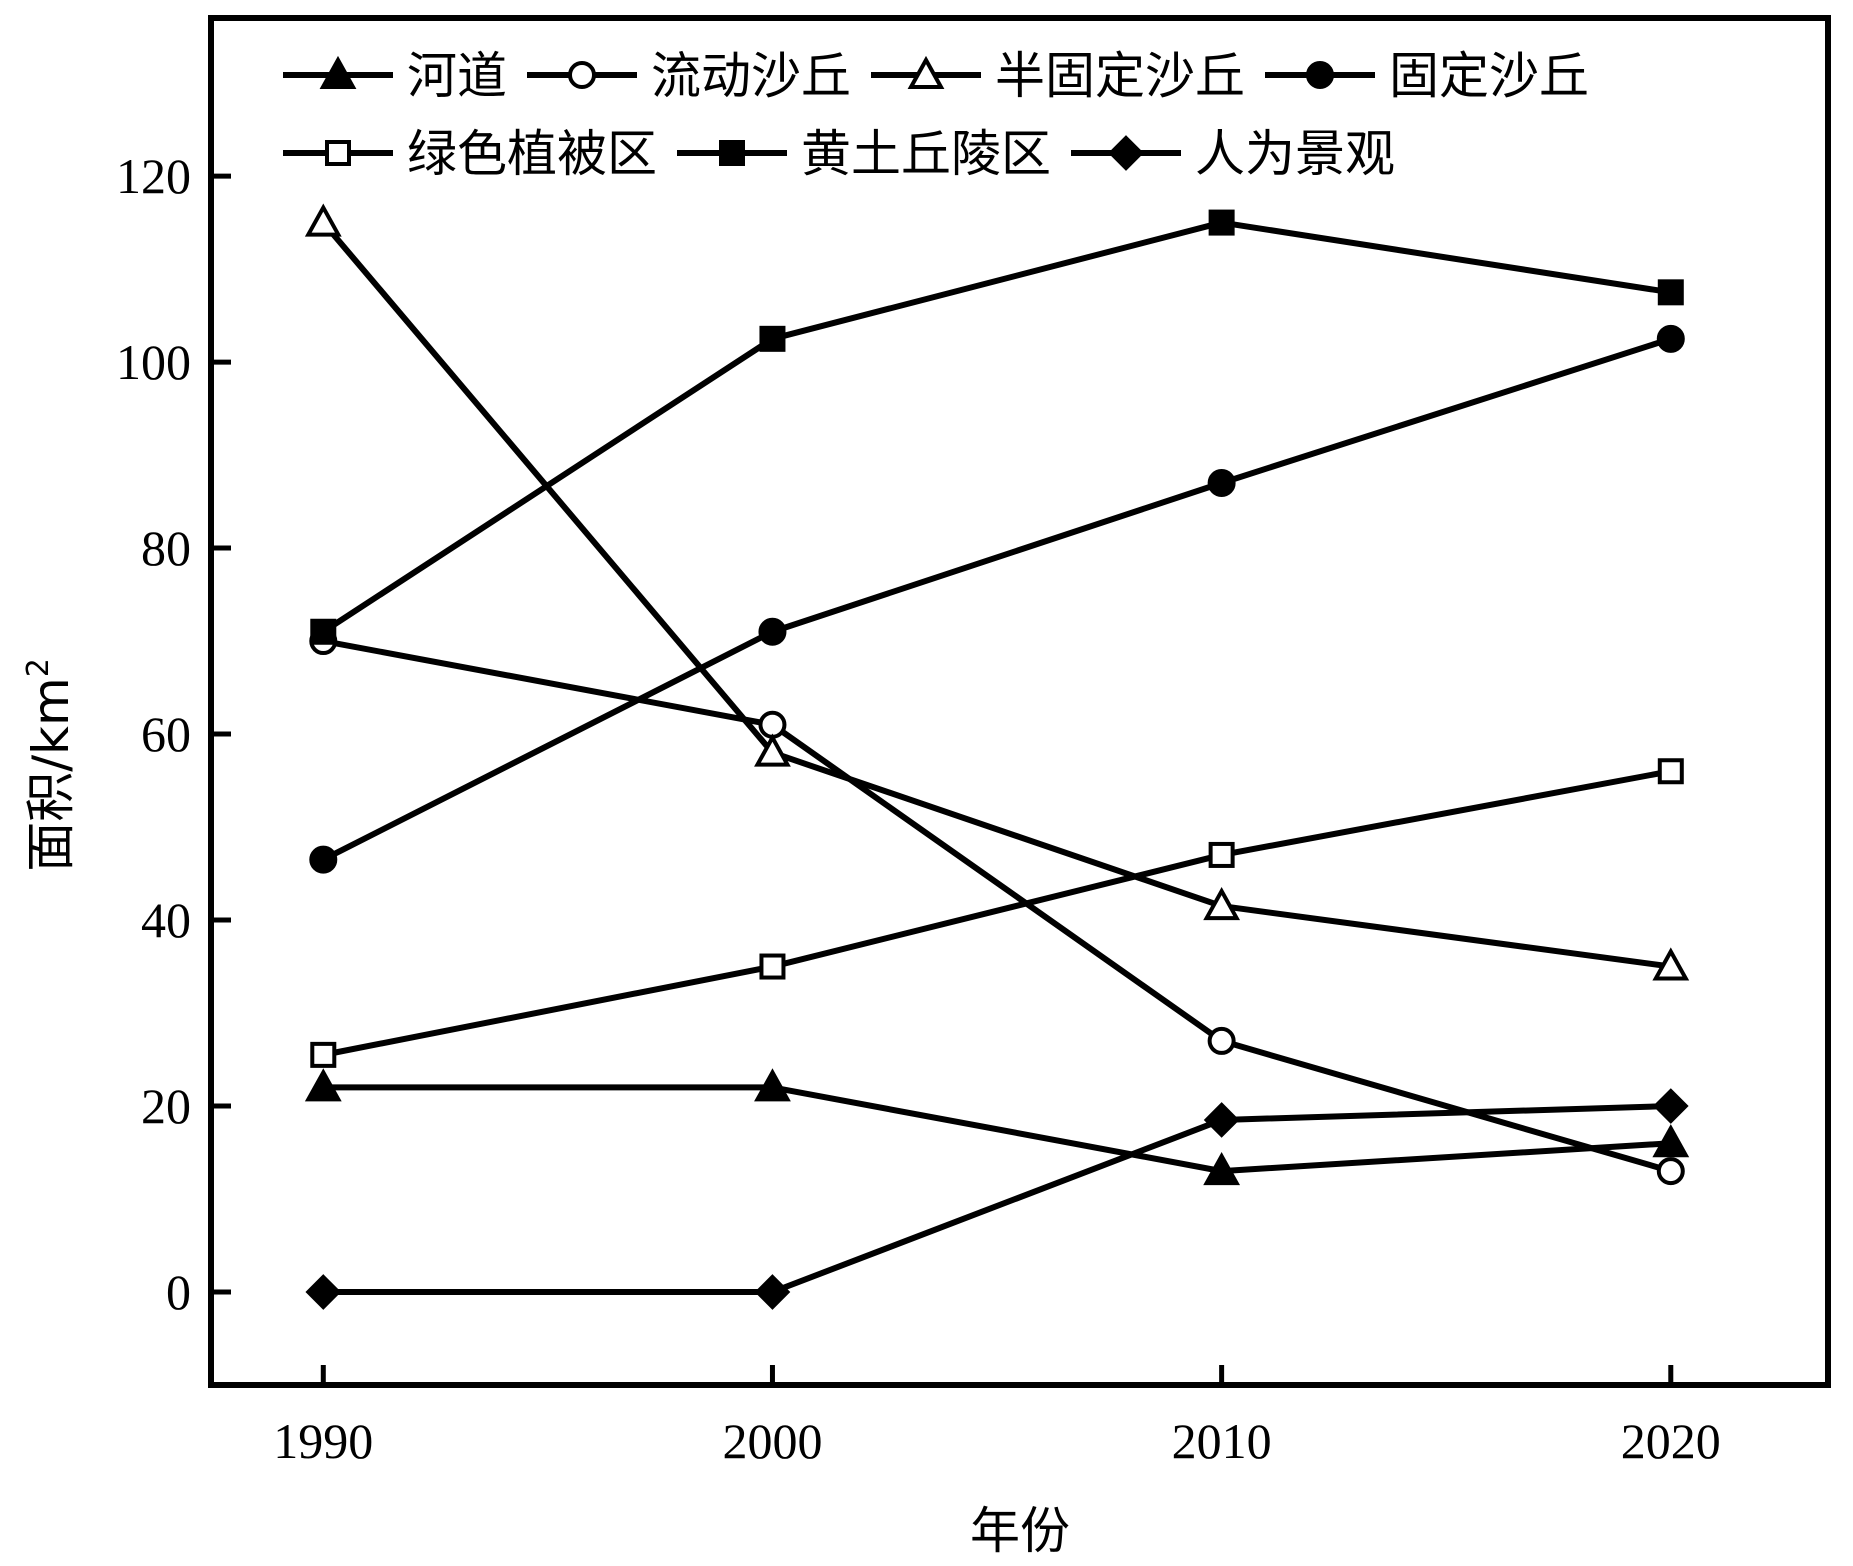  I want to click on legend-label: 绿色植被区, so click(532, 154).